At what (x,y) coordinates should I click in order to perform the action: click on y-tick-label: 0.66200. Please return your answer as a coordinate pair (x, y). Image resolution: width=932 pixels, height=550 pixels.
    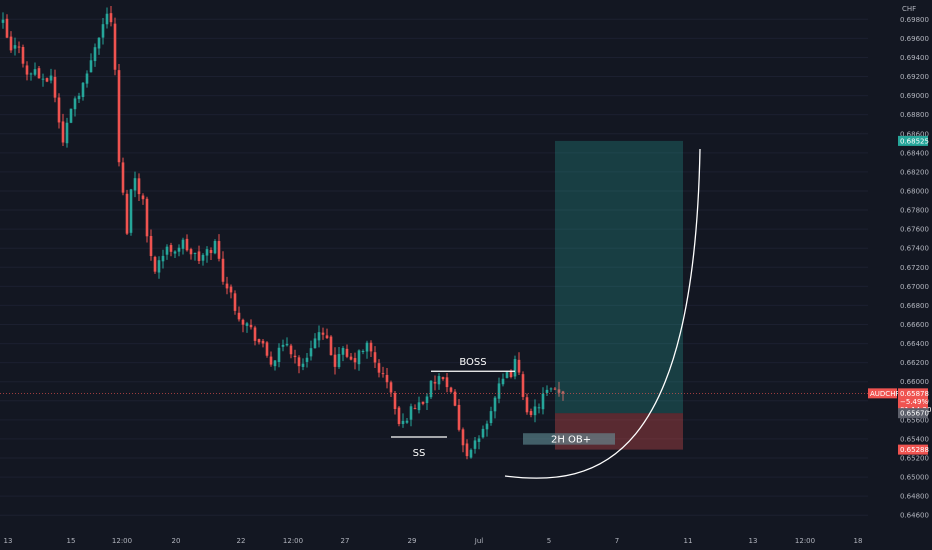
    Looking at the image, I should click on (914, 363).